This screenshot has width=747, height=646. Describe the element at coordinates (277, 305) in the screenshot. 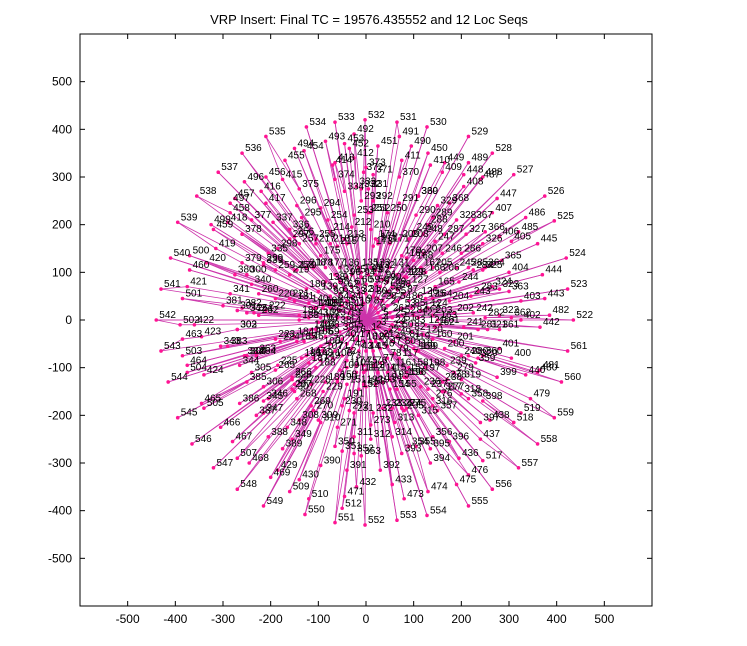

I see `point-label: 222` at that location.